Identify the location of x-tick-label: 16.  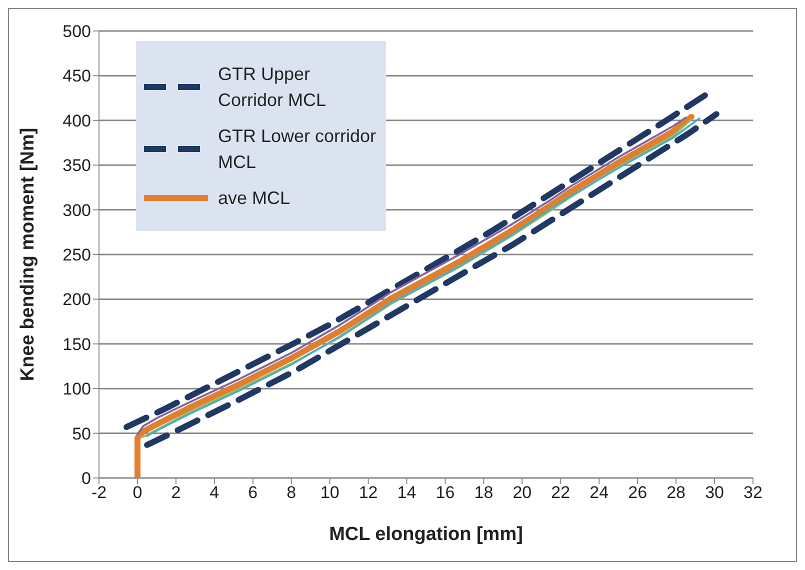
(445, 492).